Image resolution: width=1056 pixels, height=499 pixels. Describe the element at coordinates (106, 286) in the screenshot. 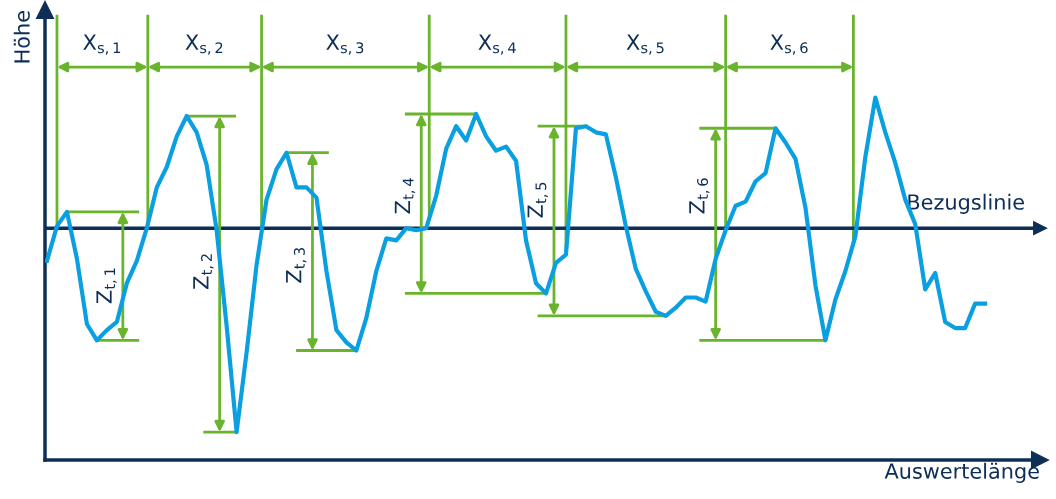

I see `annotation: Z$_{t,1}$` at that location.